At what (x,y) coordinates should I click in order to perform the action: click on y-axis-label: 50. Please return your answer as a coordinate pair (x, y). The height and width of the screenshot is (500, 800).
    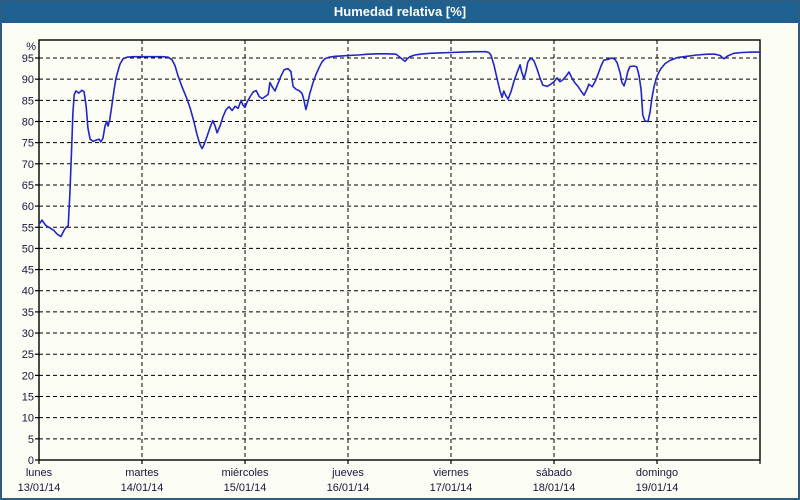
    Looking at the image, I should click on (28, 249).